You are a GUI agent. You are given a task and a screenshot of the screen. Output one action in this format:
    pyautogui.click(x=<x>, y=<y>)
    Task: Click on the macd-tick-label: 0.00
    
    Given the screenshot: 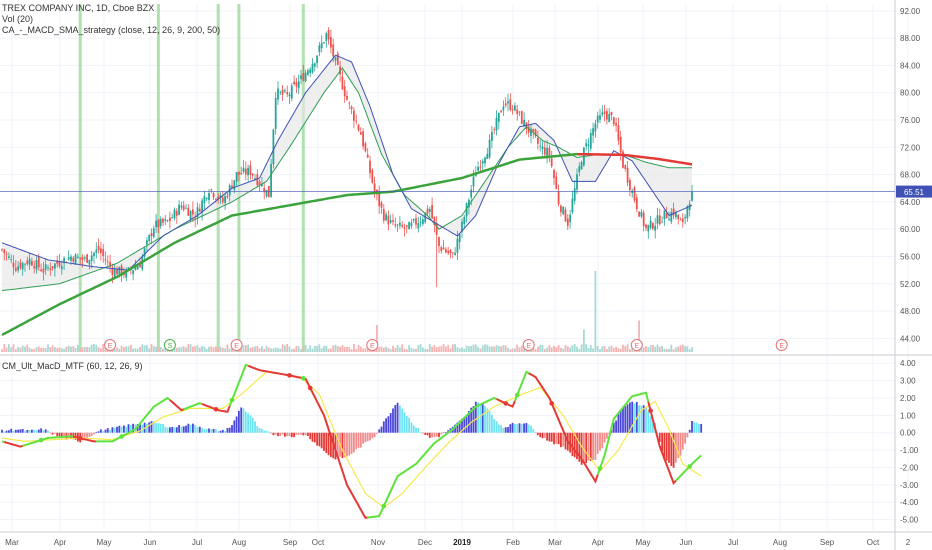 What is the action you would take?
    pyautogui.click(x=908, y=433)
    